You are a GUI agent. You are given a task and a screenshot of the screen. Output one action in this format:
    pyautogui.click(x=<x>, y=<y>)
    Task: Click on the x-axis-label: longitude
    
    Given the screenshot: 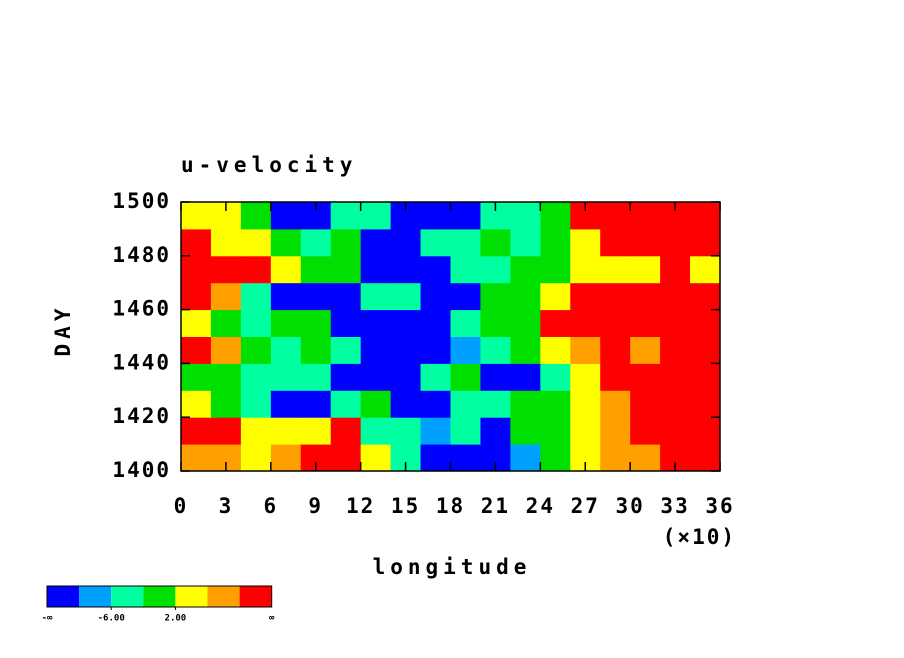 What is the action you would take?
    pyautogui.click(x=452, y=567)
    